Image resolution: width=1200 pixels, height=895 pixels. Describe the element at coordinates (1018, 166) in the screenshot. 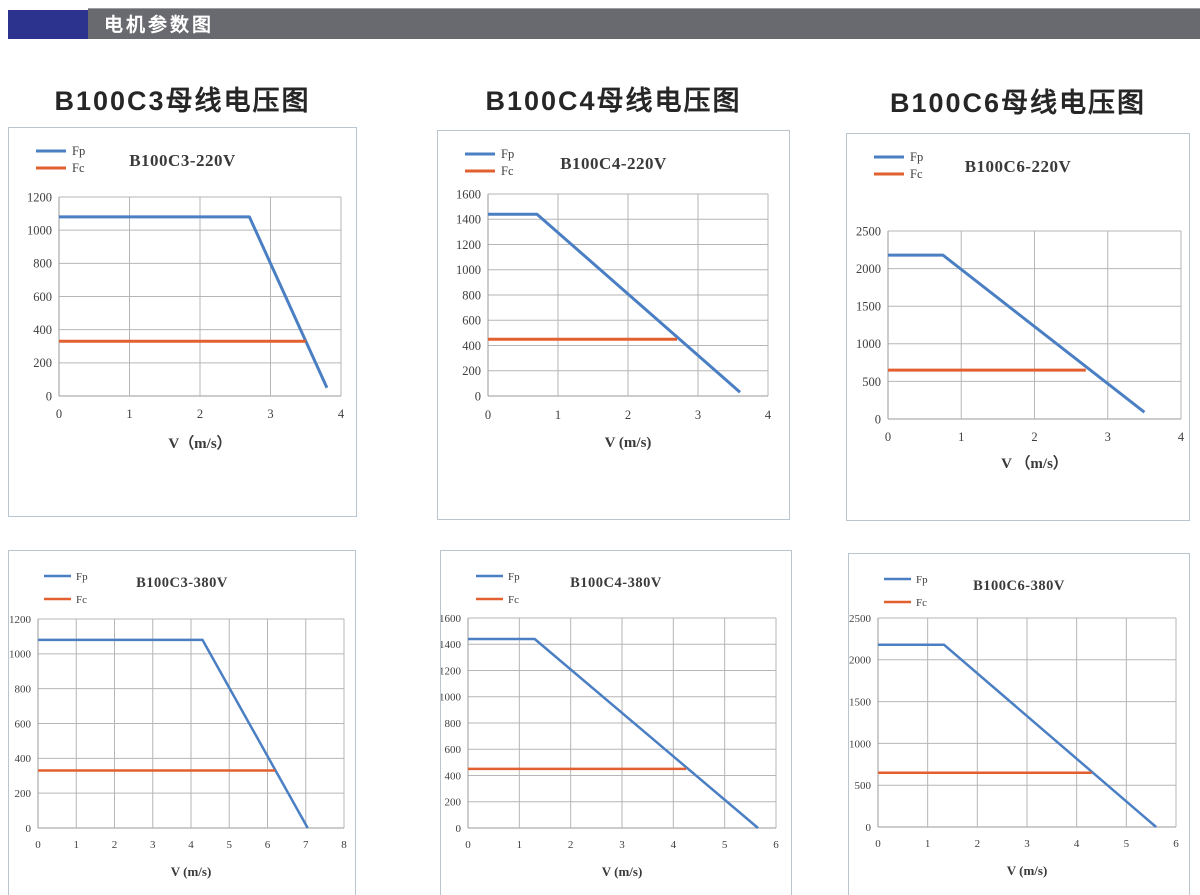

I see `chart-title: B100C6-220V` at that location.